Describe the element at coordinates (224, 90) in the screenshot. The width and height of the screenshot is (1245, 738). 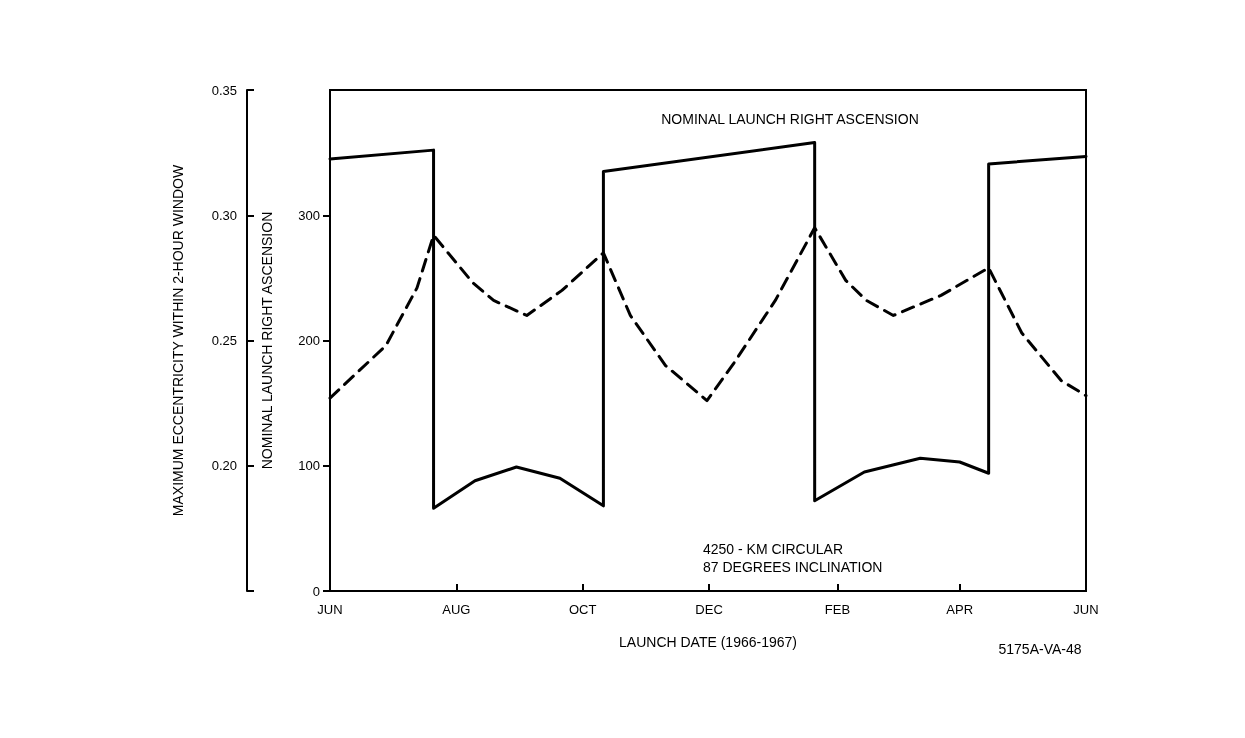
I see `y2-tick-label: 0.35` at that location.